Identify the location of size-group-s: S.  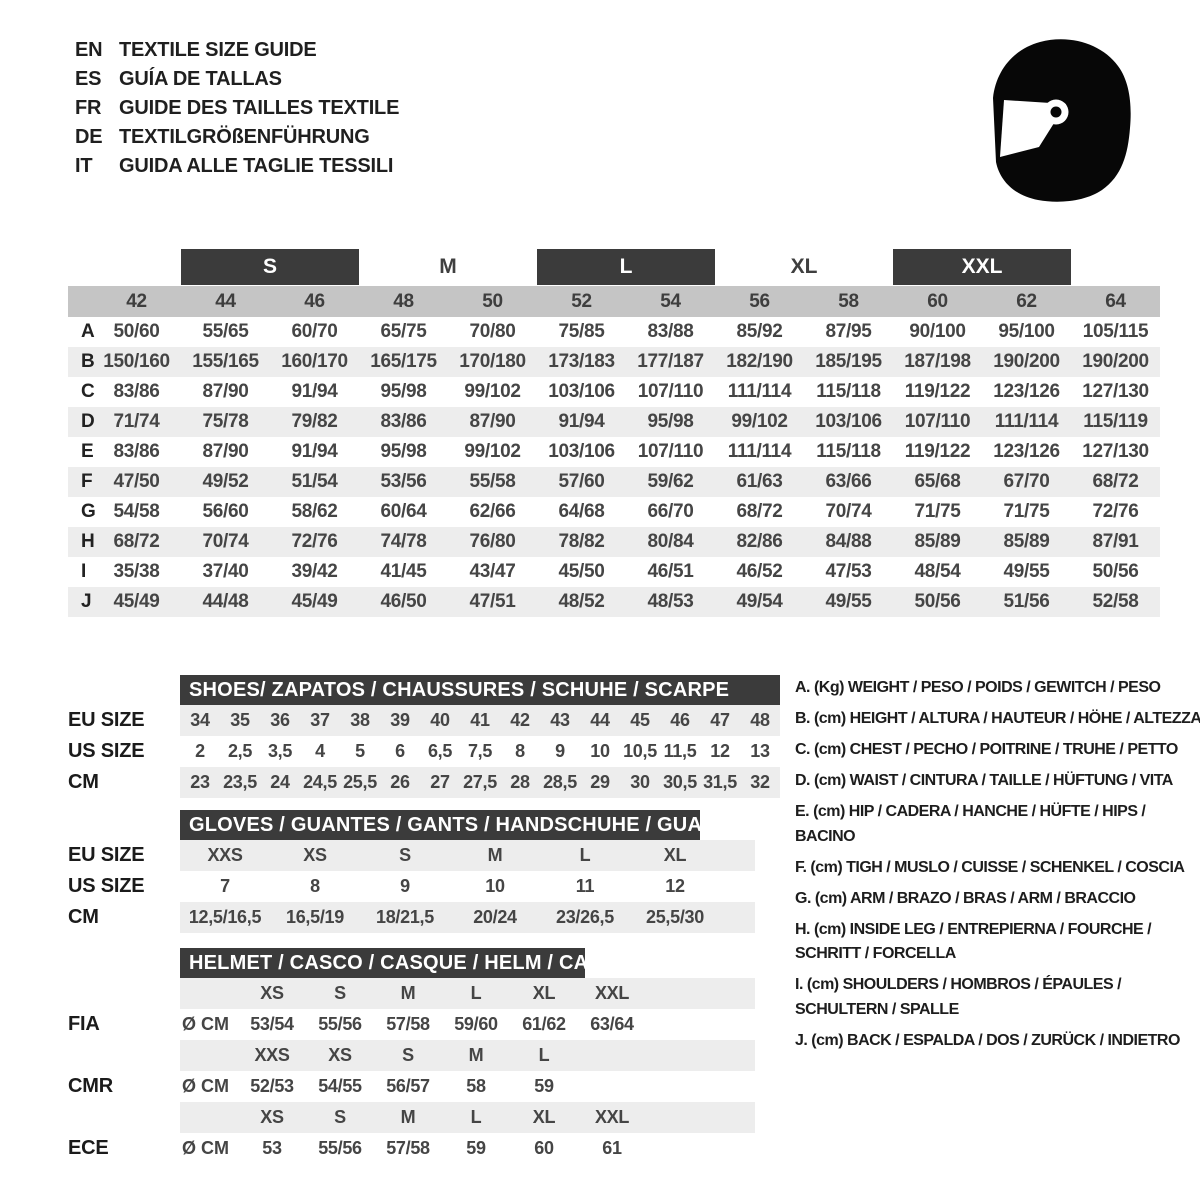
(270, 267).